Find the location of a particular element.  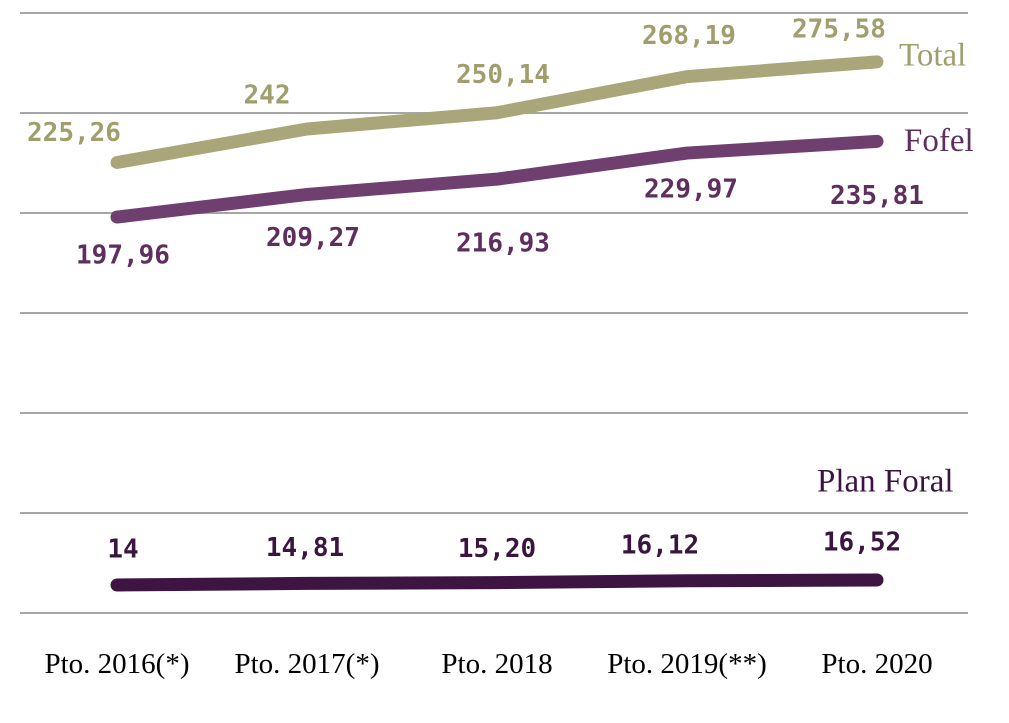

data-label: 15,20 is located at coordinates (497, 549).